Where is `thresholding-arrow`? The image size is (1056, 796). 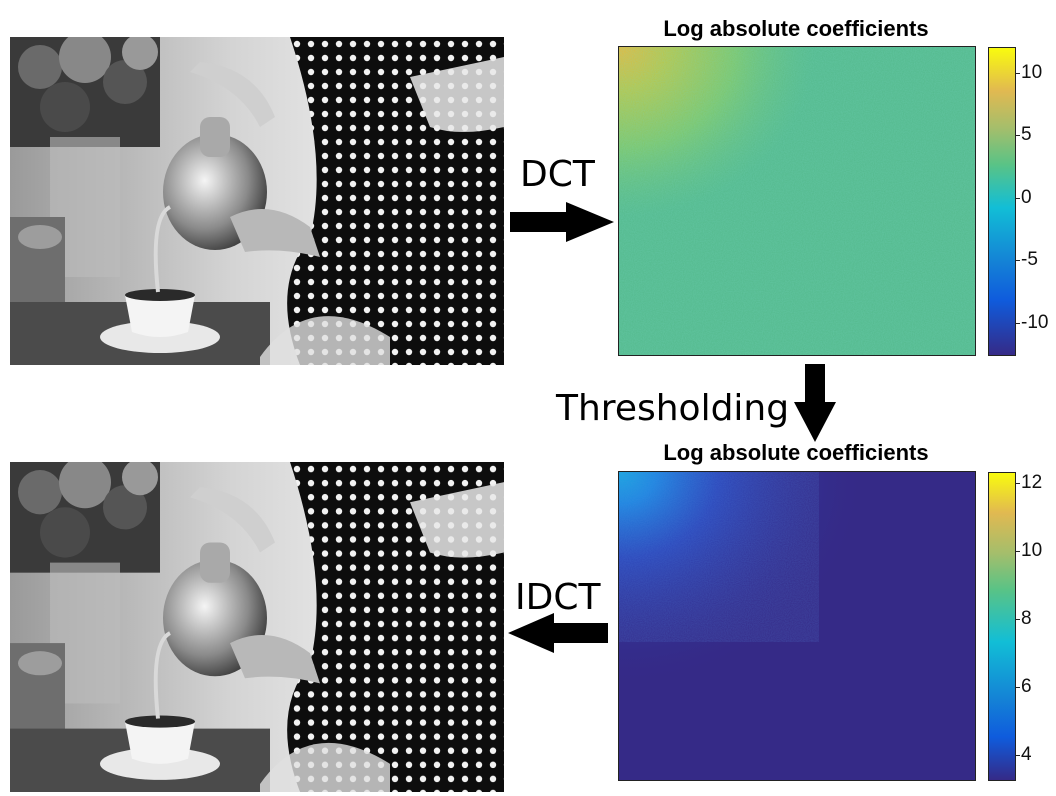 thresholding-arrow is located at coordinates (815, 403).